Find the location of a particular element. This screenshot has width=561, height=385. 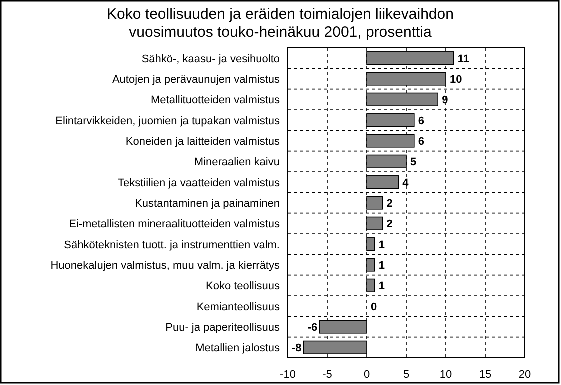

x-tick-label: 10 is located at coordinates (446, 375).